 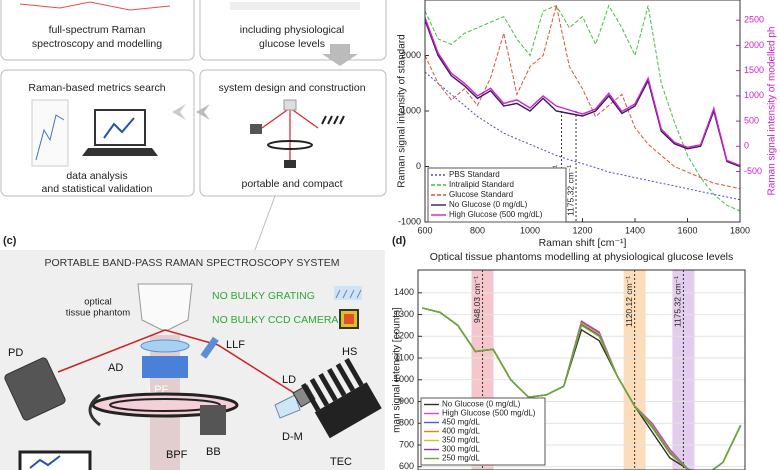 What do you see at coordinates (275, 320) in the screenshot?
I see `feature: NO BULKY CCD CAMERA` at bounding box center [275, 320].